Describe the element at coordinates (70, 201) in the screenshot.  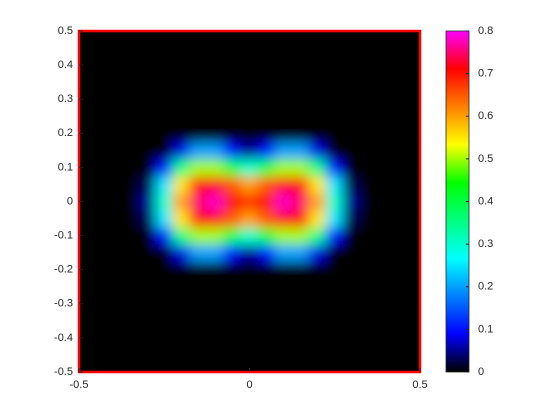
I see `y-tick-label: 0` at that location.